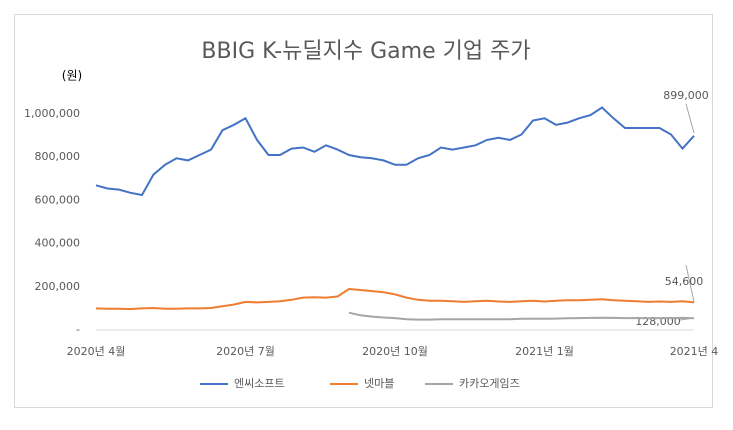 This screenshot has height=430, width=733. I want to click on y-tick-label: 600,000, so click(58, 199).